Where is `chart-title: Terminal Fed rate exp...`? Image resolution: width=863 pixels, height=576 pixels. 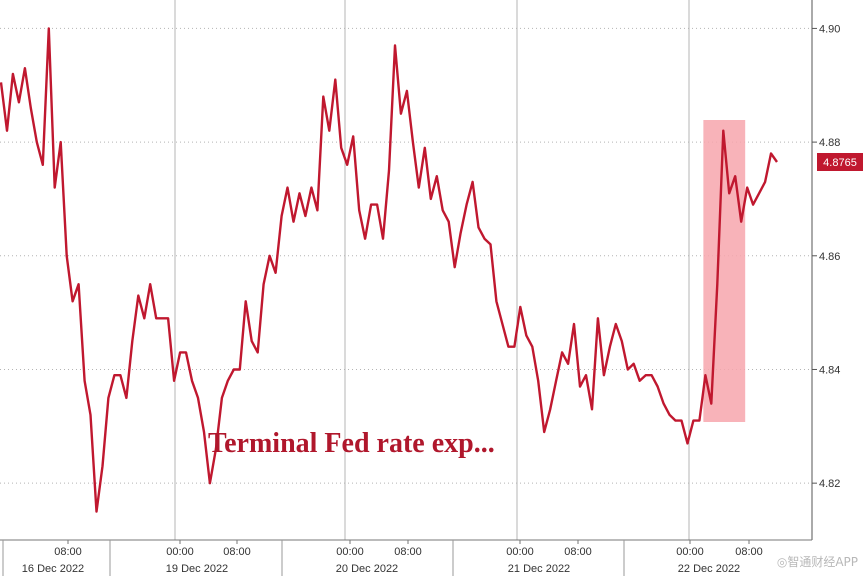
chart-title: Terminal Fed rate exp... is located at coordinates (351, 443).